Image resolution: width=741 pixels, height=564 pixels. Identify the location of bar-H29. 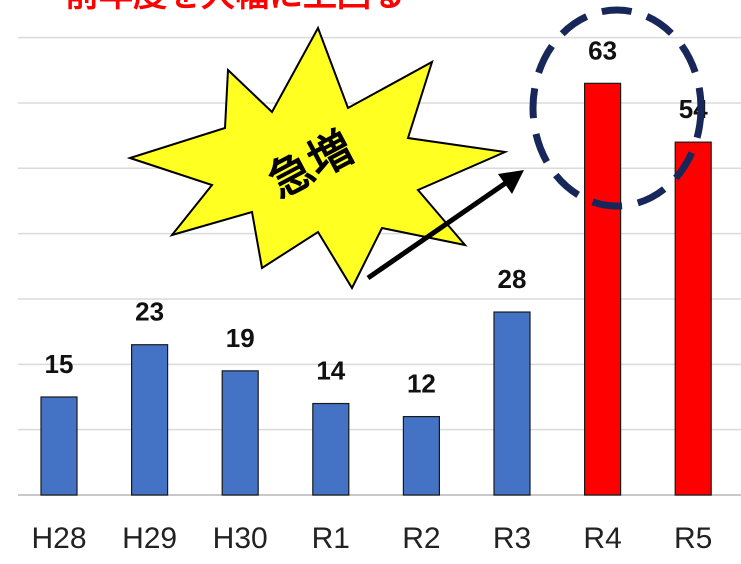
(150, 420).